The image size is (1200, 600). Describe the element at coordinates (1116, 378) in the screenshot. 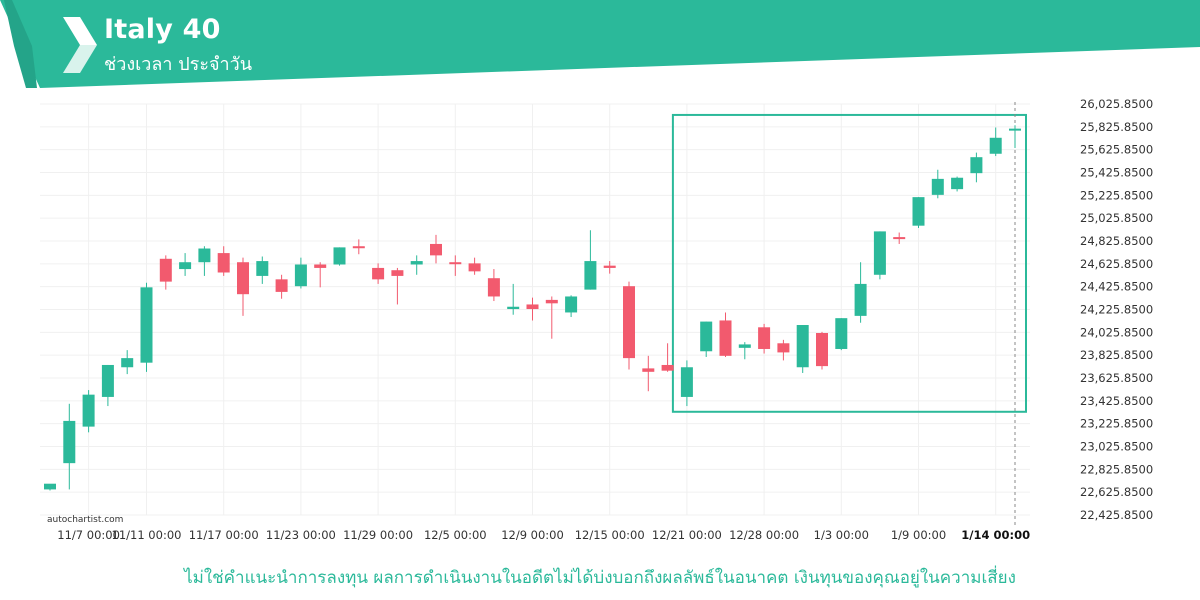

I see `y-tick-label: 23,625.8500` at that location.